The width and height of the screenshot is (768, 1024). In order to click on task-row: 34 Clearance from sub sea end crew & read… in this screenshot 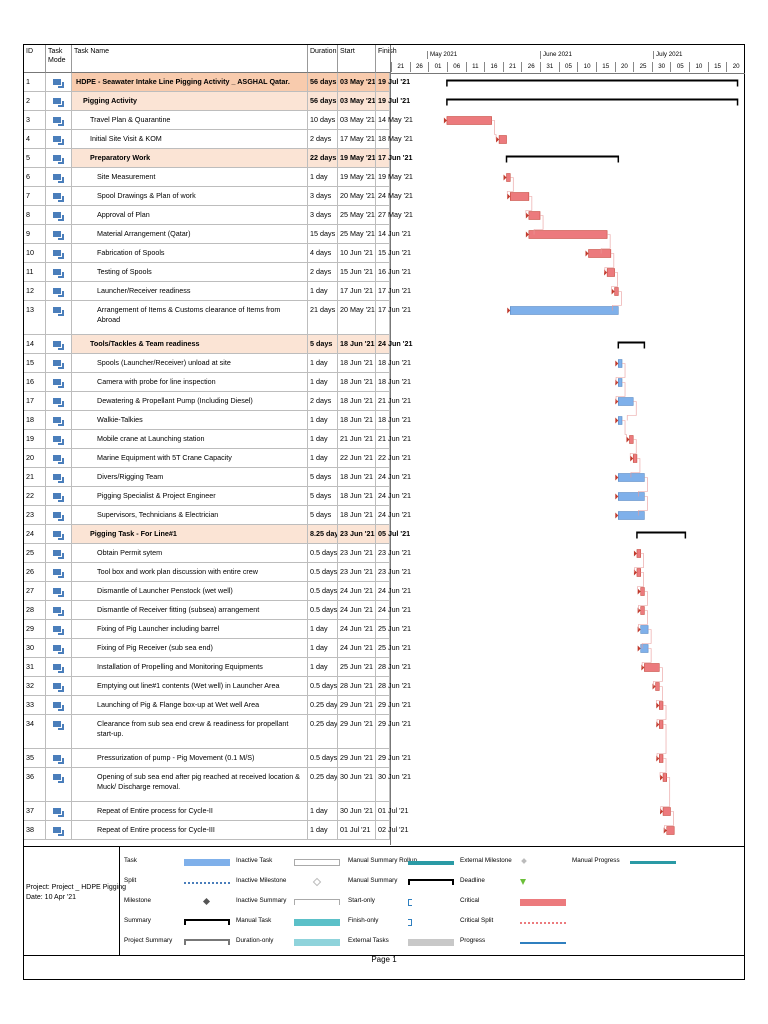, I will do `click(217, 732)`.